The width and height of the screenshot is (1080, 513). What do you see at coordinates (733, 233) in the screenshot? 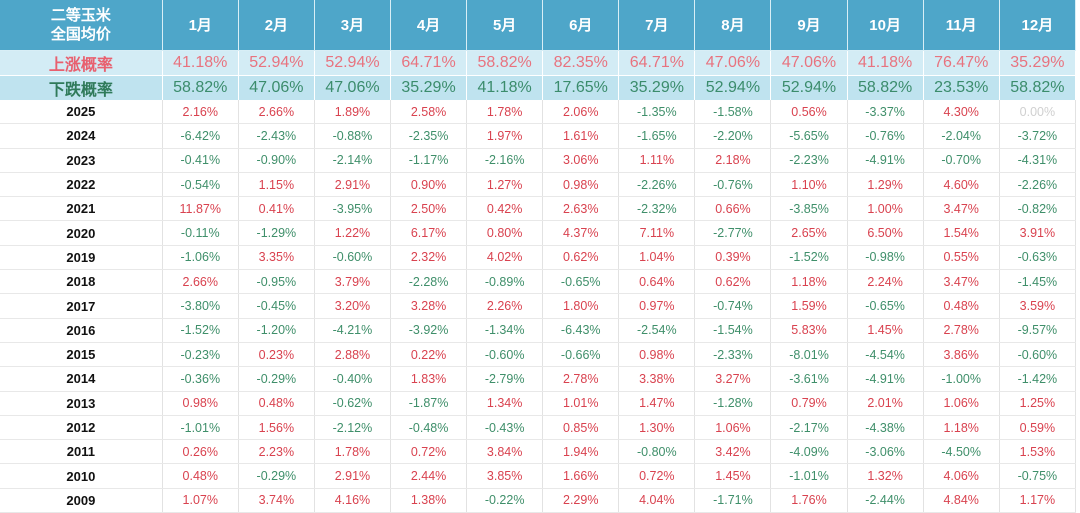
I see `change-cell: -2.77%` at bounding box center [733, 233].